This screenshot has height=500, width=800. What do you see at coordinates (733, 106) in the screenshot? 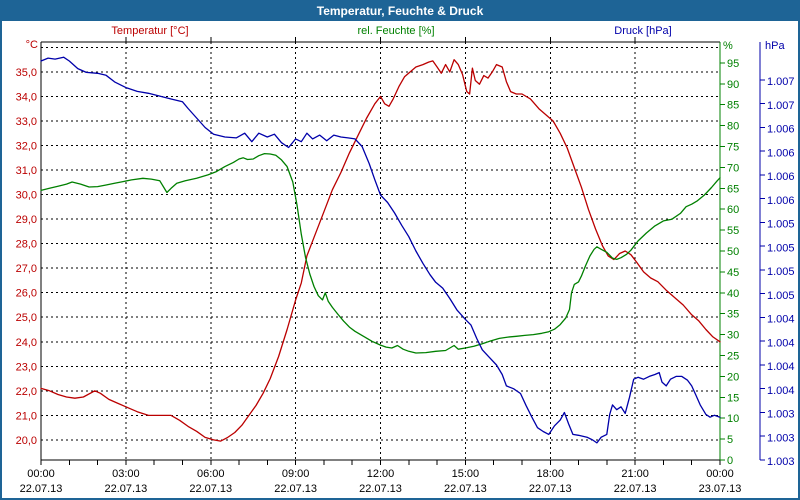
I see `humidity-tick-label: 85` at bounding box center [733, 106].